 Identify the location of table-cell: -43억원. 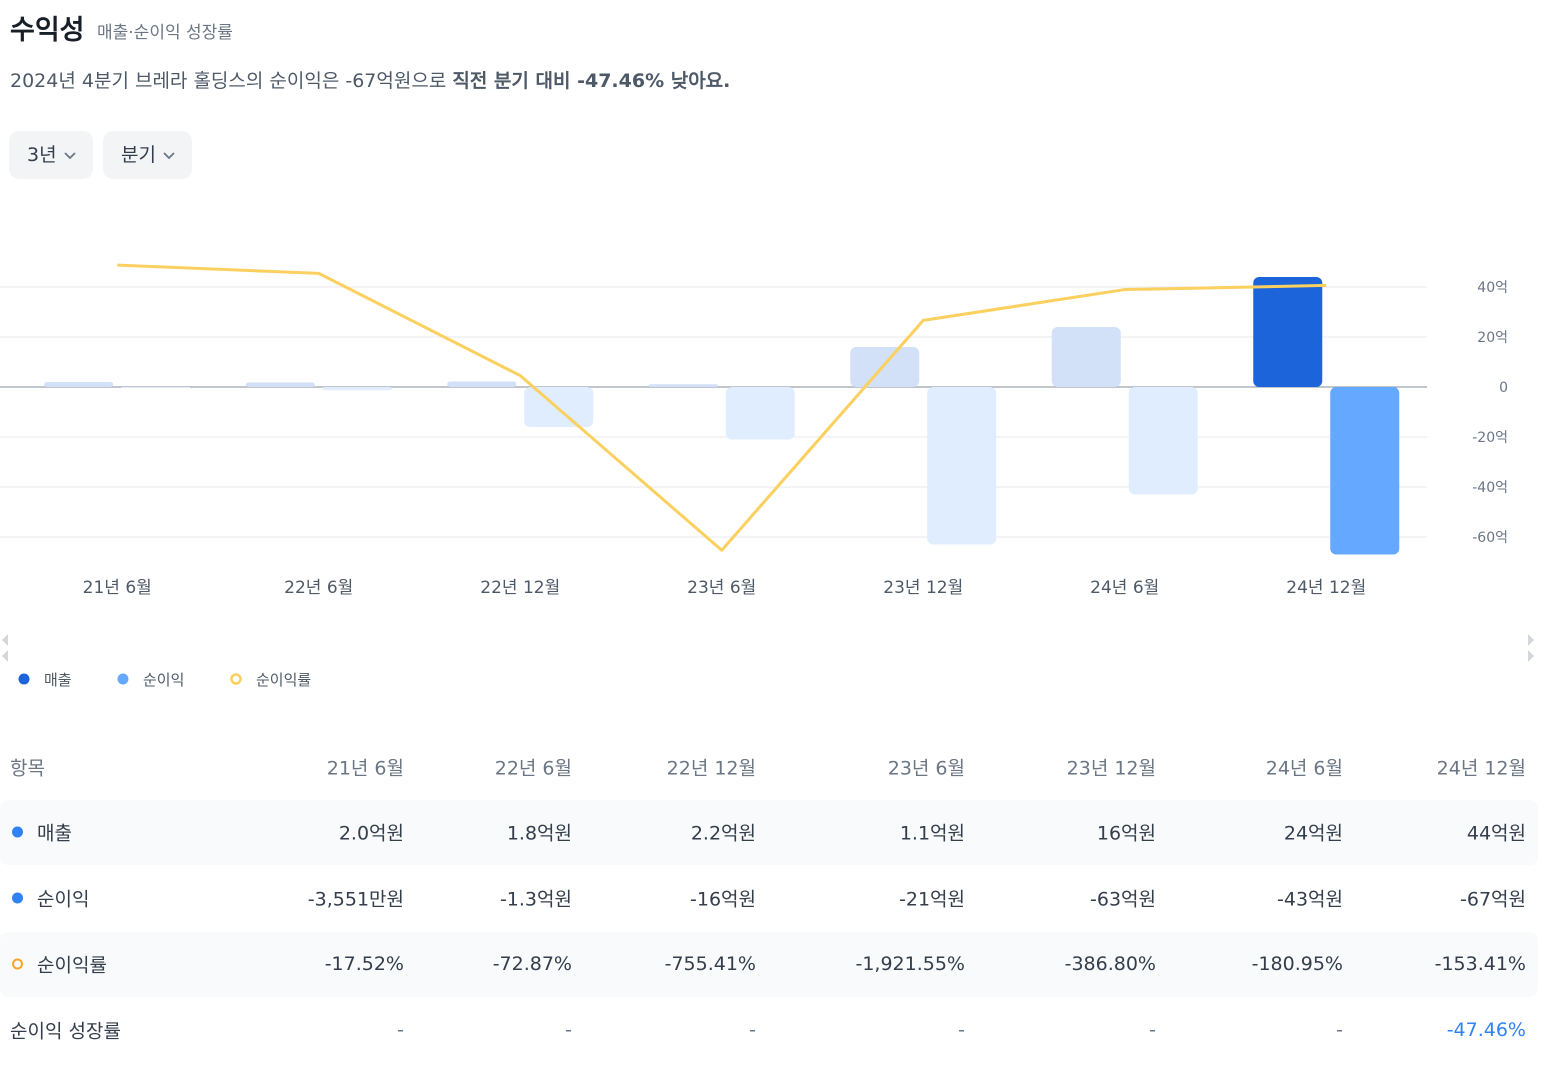
(1310, 899).